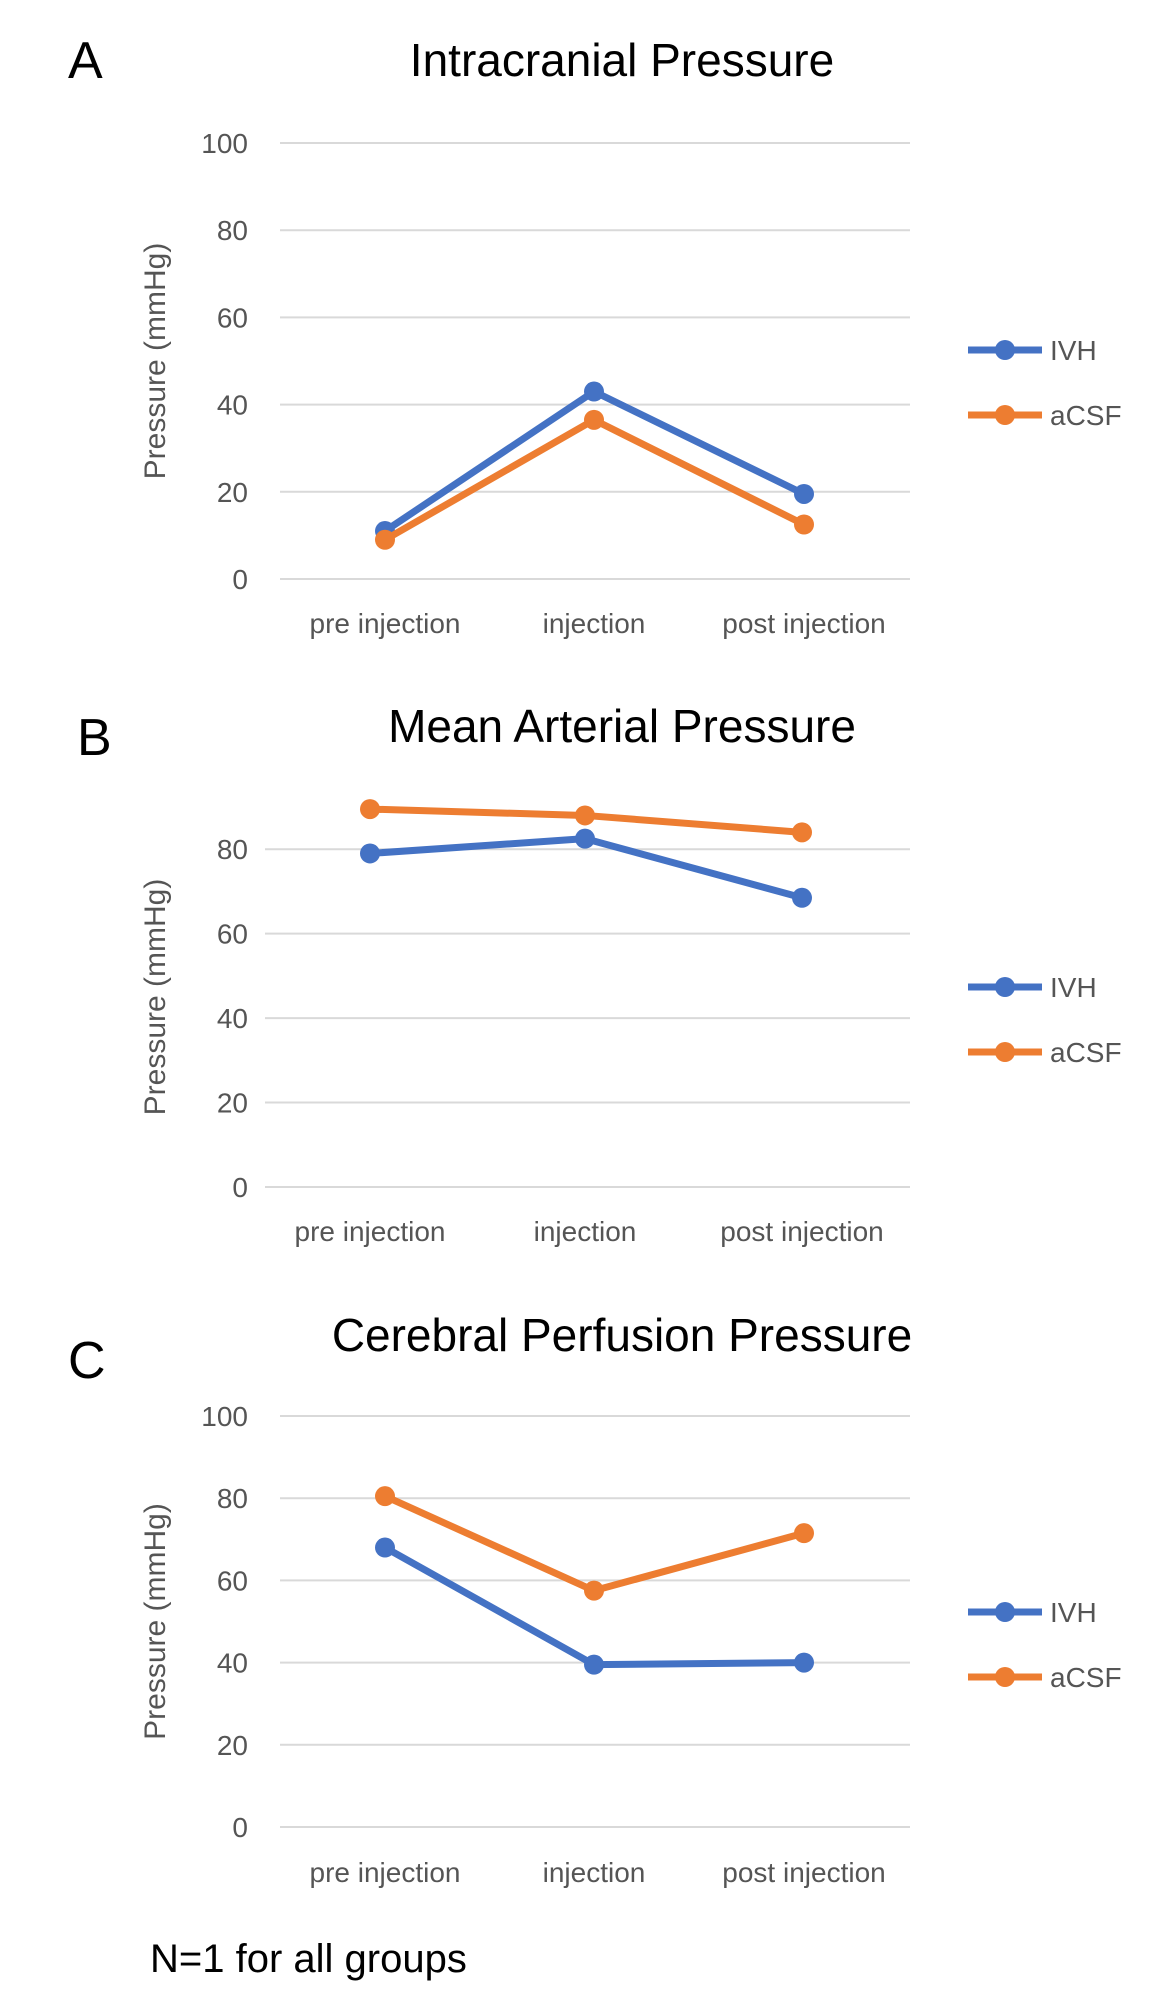 The height and width of the screenshot is (2010, 1149). Describe the element at coordinates (622, 1335) in the screenshot. I see `chart-title: Cerebral Perfusion Pressure` at that location.